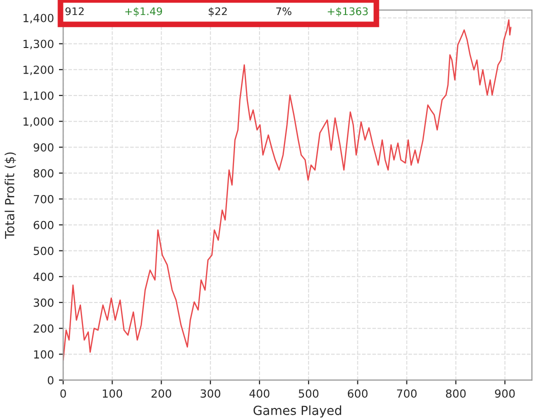 The image size is (540, 420). What do you see at coordinates (44, 199) in the screenshot?
I see `y-tick-label: 700` at bounding box center [44, 199].